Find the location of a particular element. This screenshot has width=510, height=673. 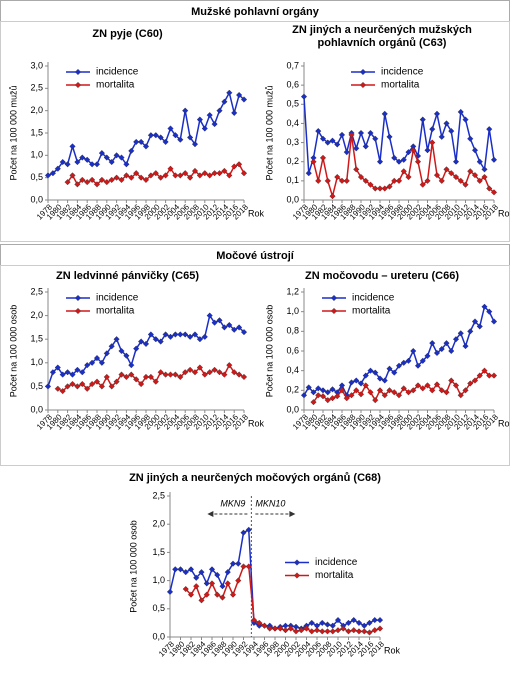

y-tick-label: 2,0 is located at coordinates (36, 315).